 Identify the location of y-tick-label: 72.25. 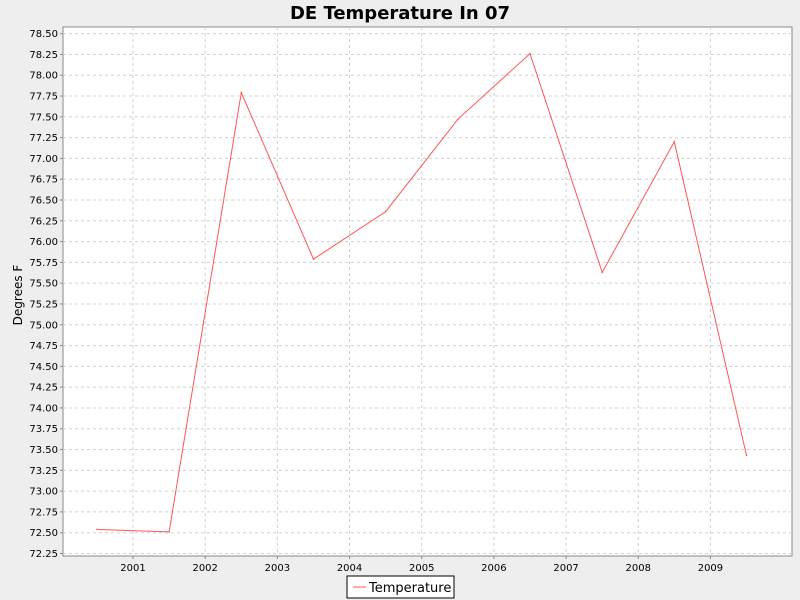
(43, 554).